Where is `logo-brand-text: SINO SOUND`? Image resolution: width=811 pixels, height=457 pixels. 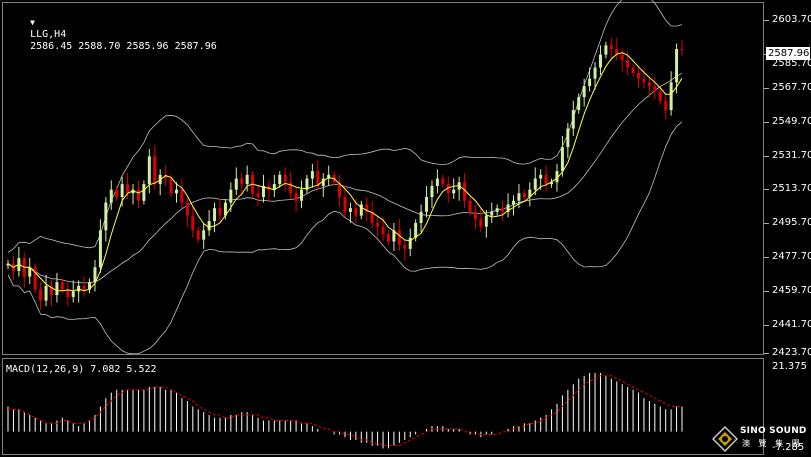 logo-brand-text: SINO SOUND is located at coordinates (773, 431).